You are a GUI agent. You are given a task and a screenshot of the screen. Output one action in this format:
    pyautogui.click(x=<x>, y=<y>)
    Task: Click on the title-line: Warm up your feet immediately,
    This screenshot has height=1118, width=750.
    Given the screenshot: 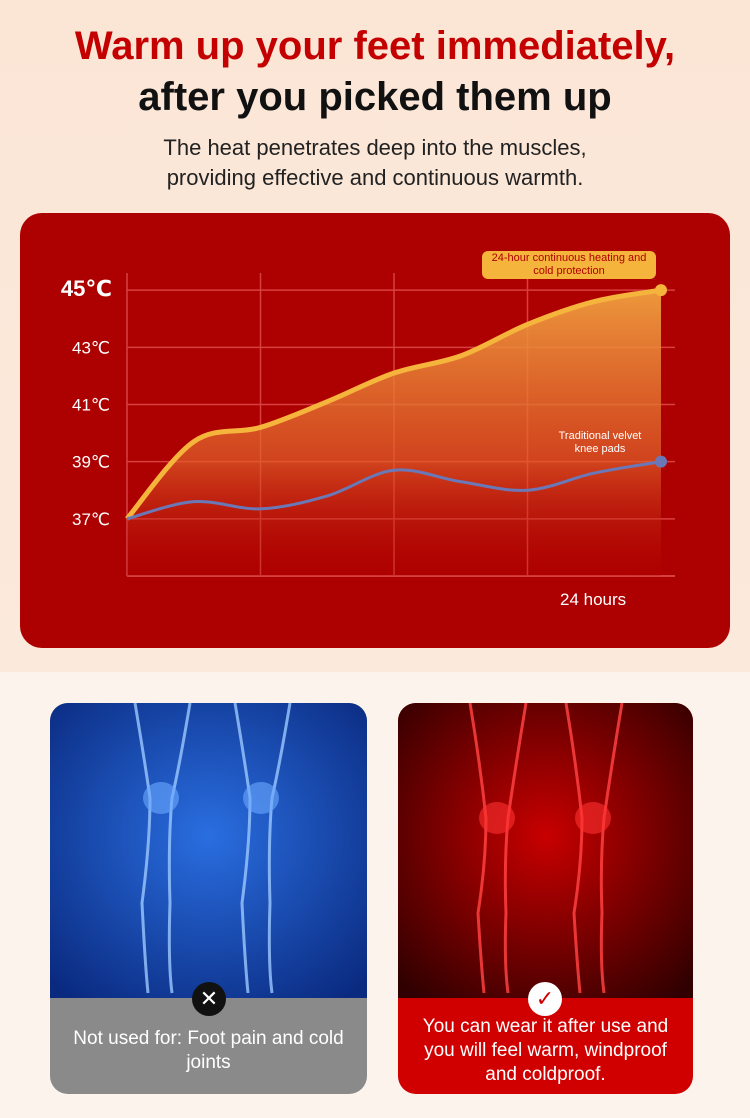 What is the action you would take?
    pyautogui.click(x=375, y=46)
    